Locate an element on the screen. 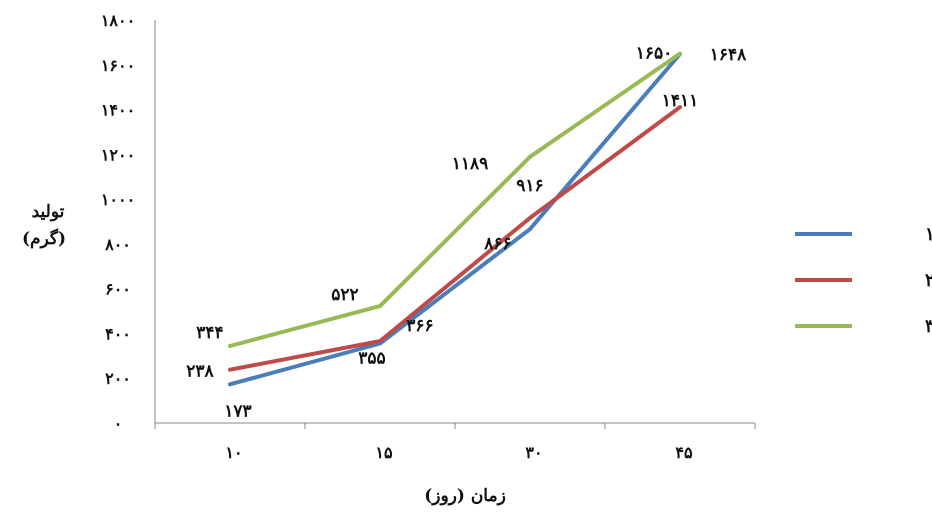 This screenshot has width=932, height=512. data-label: ۲۳۸ is located at coordinates (200, 372).